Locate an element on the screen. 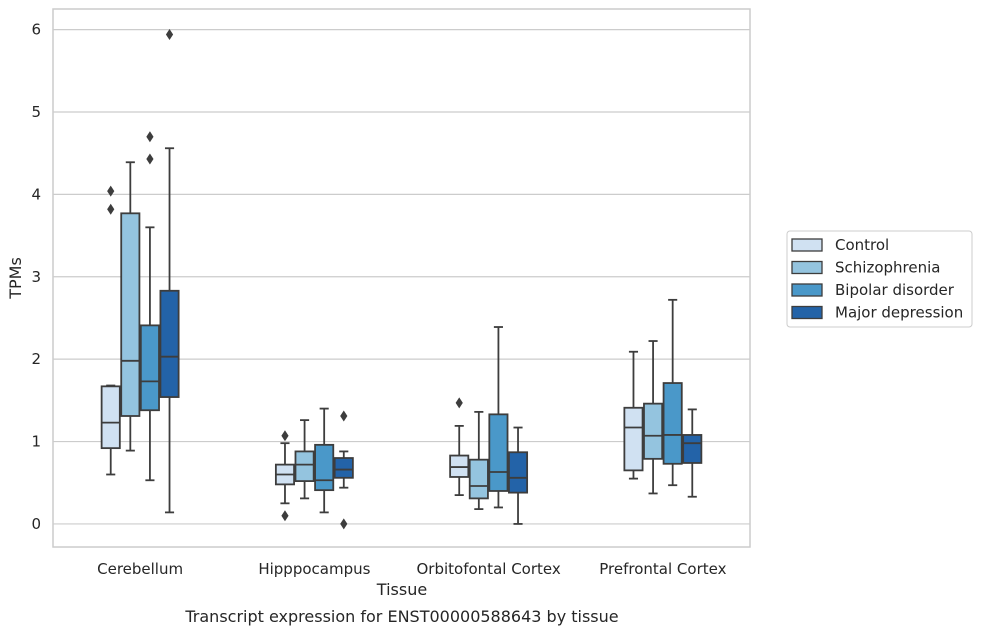 The image size is (983, 634). legend-frame is located at coordinates (879, 279).